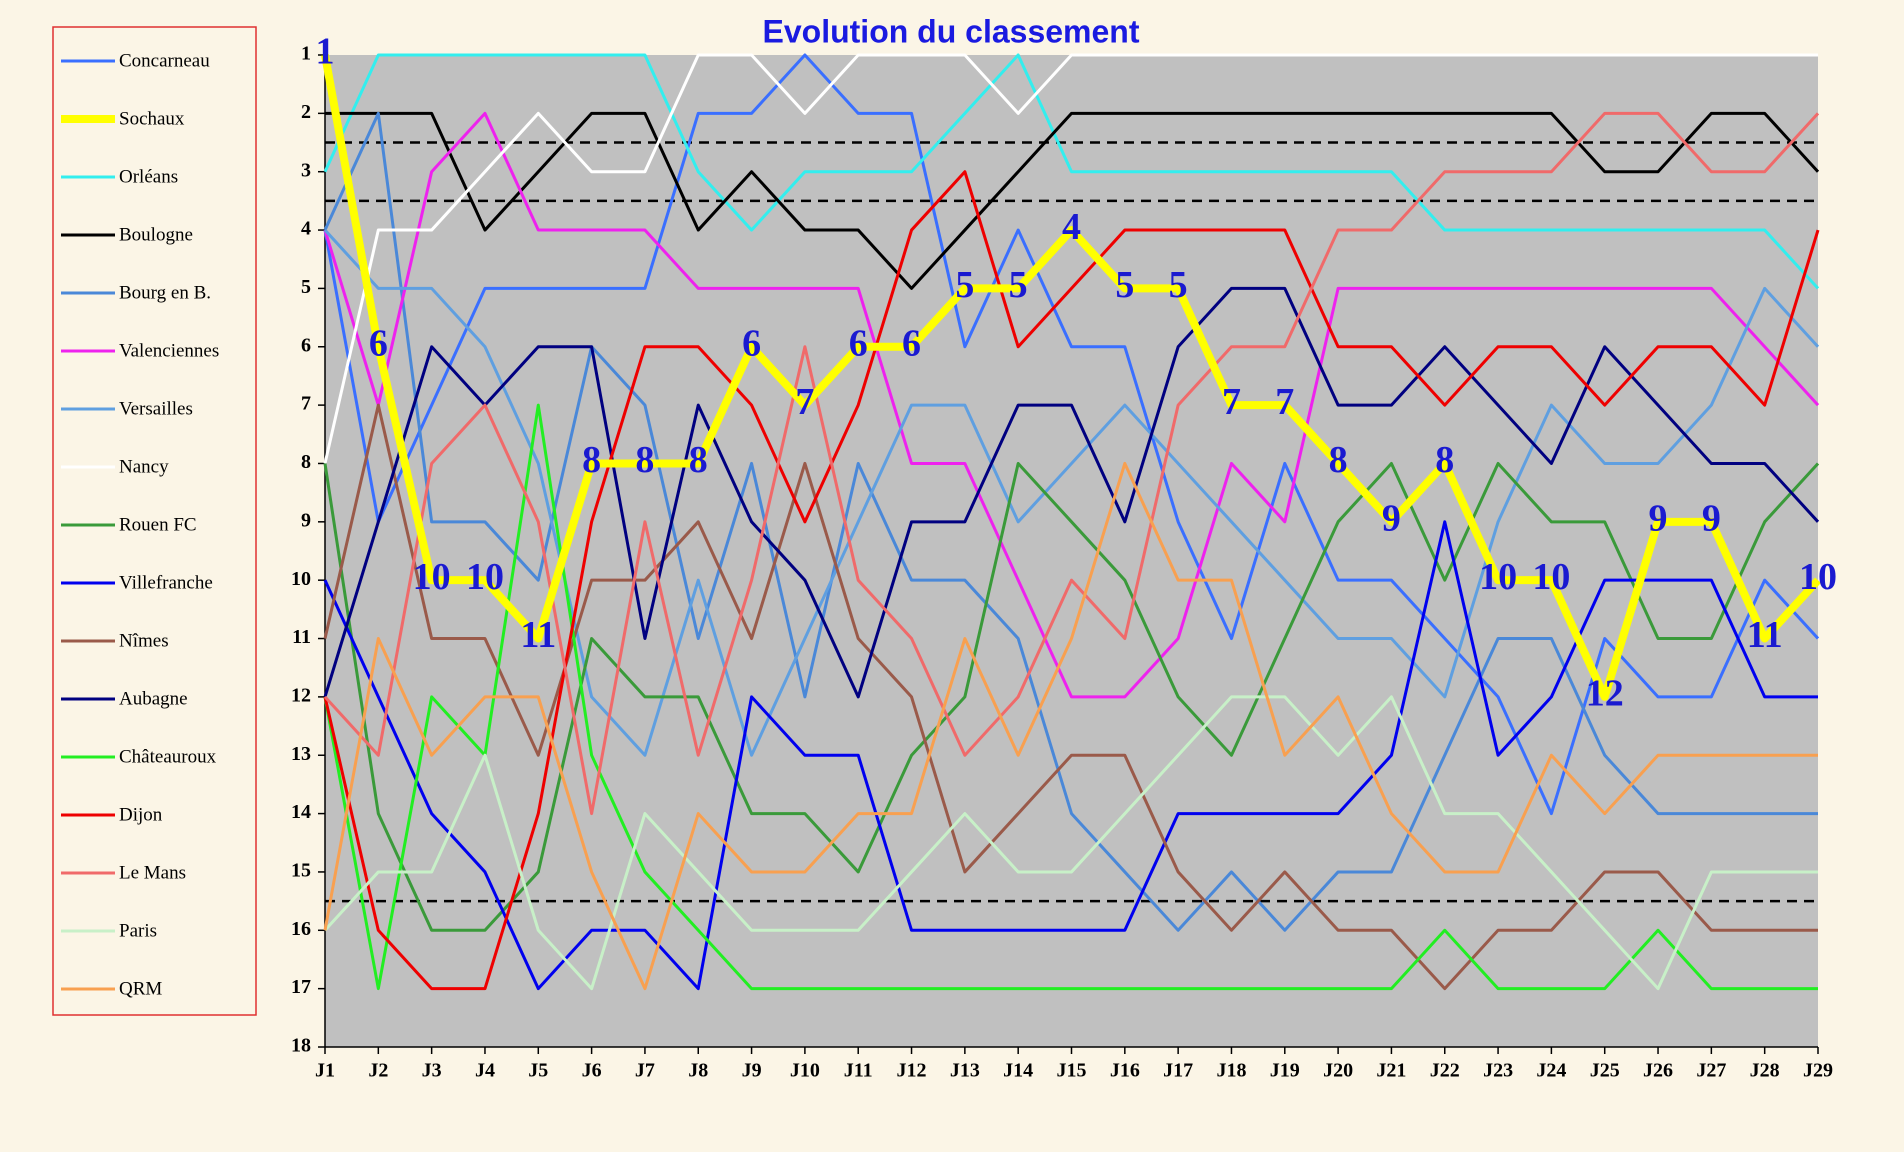 The image size is (1904, 1152). I want to click on data-label: 1, so click(325, 52).